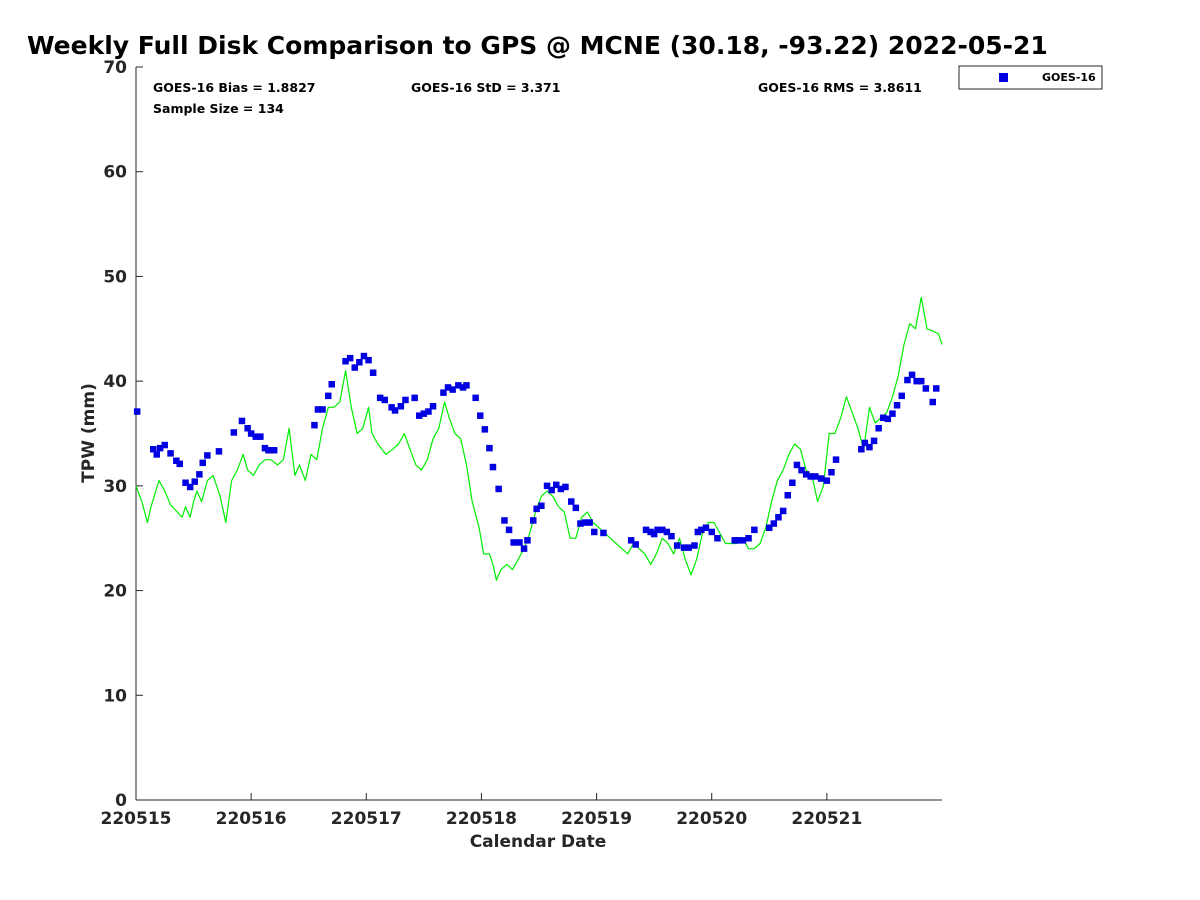 This screenshot has height=900, width=1200. I want to click on x-axis-label: Calendar Date, so click(538, 842).